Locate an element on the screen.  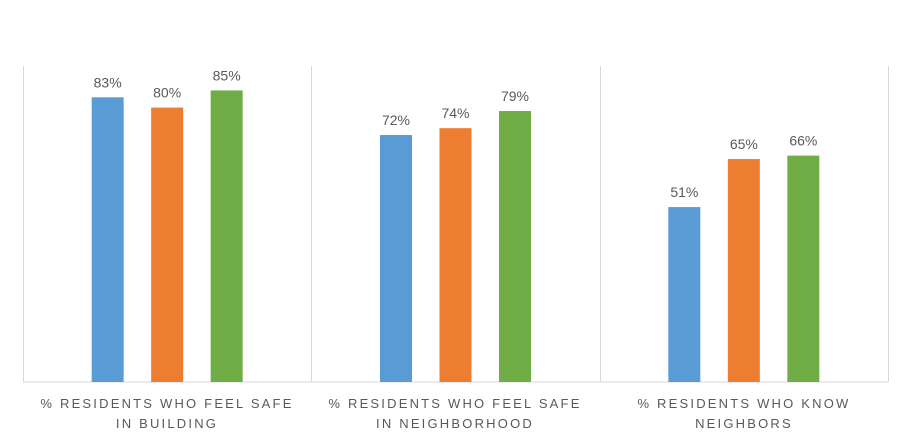
data-label-series-3-cat-3: 66% is located at coordinates (803, 141).